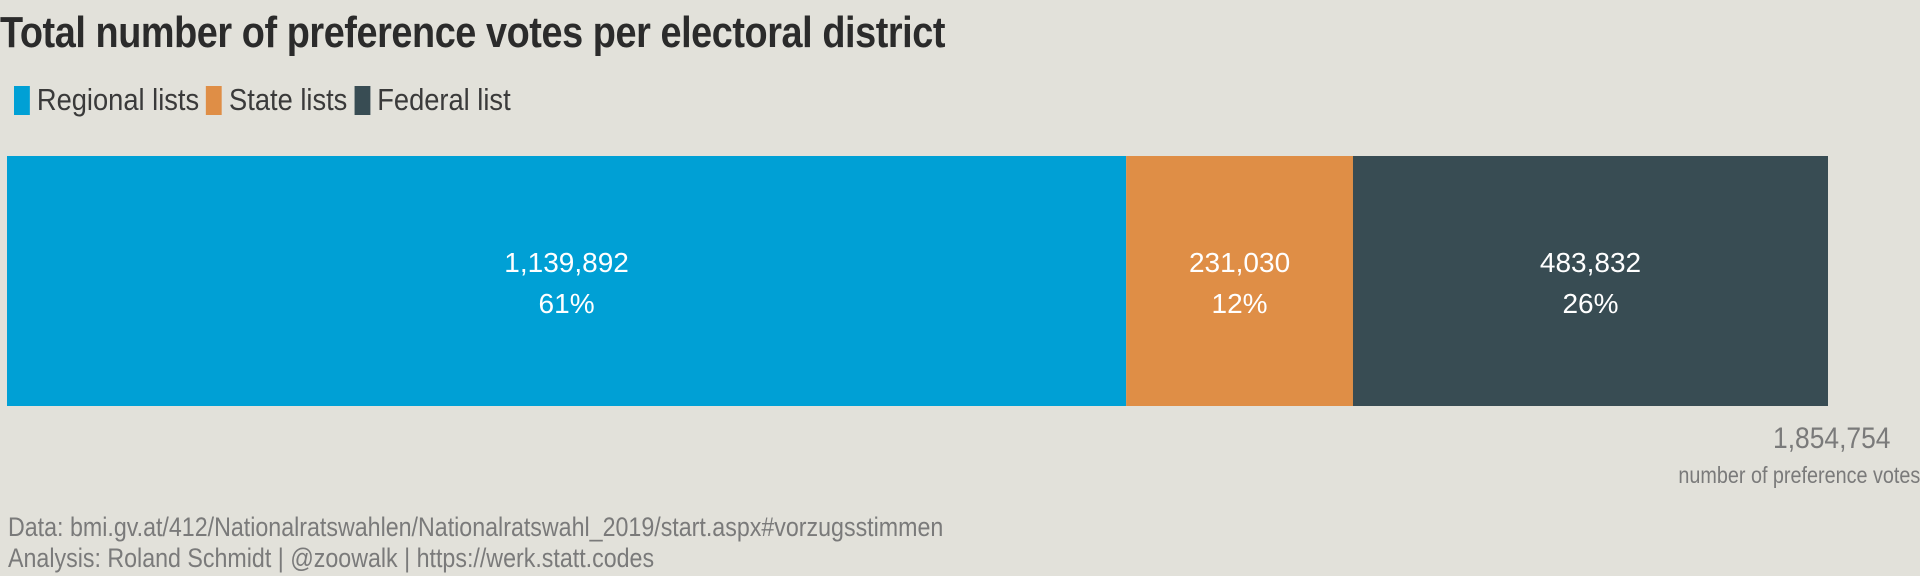 Image resolution: width=1920 pixels, height=576 pixels. Describe the element at coordinates (288, 99) in the screenshot. I see `legend-label-state: State lists` at that location.